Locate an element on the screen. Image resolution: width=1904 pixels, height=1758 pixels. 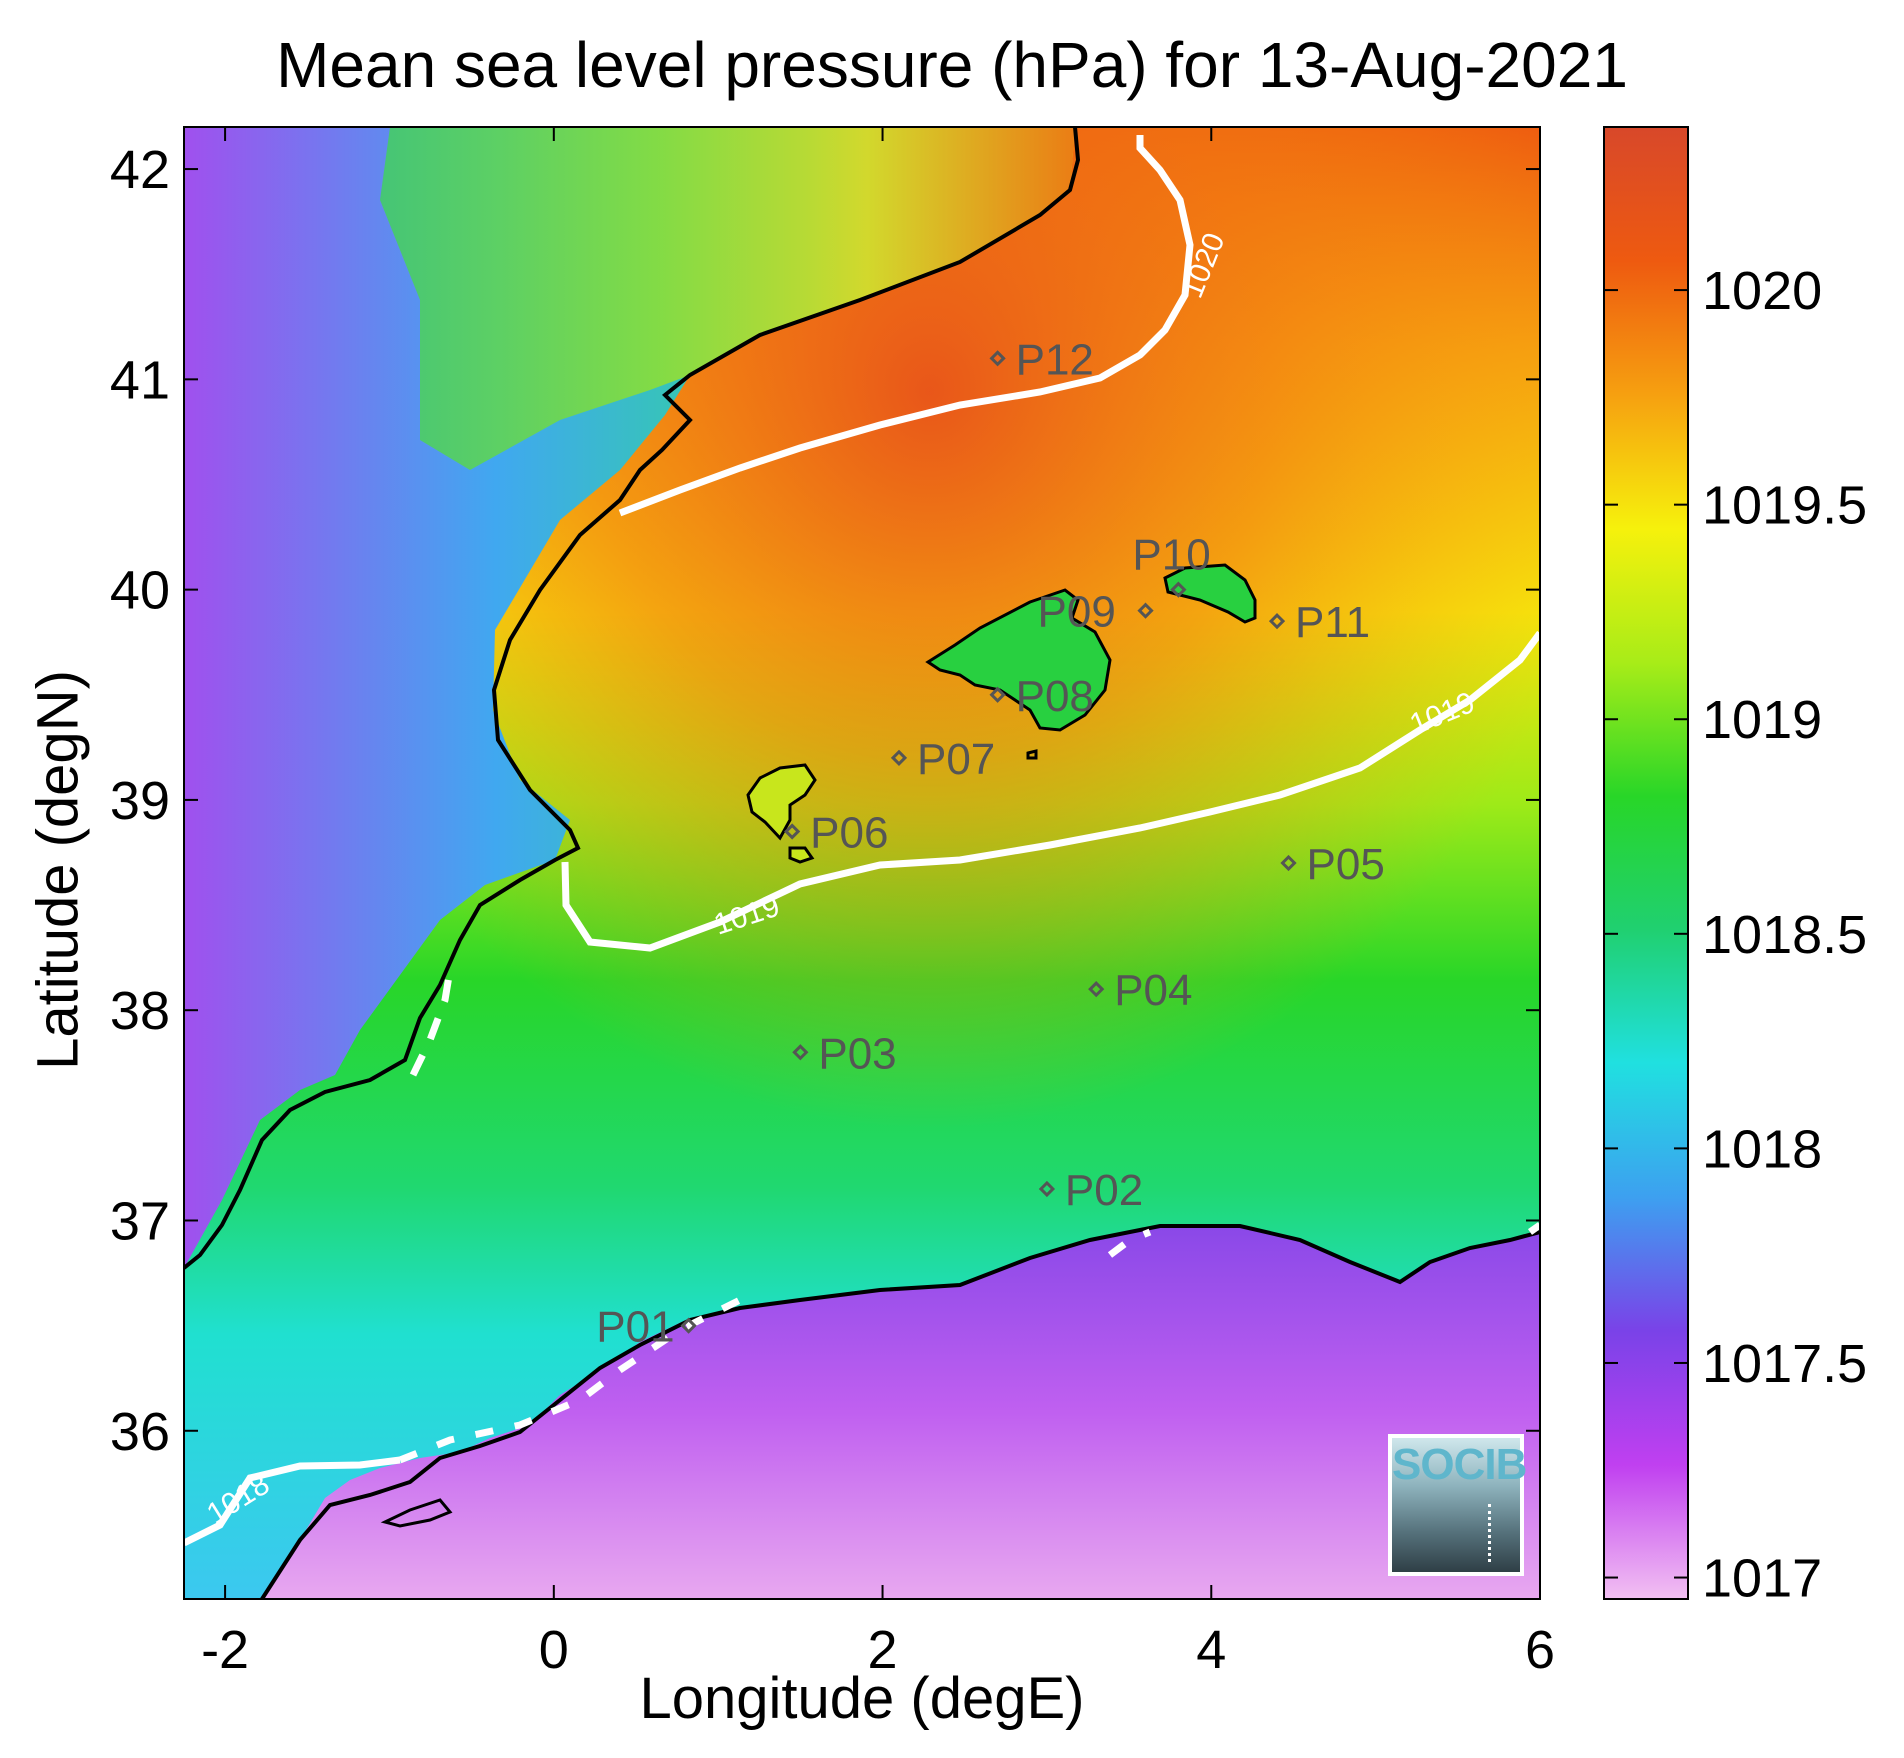
station-label: P01 is located at coordinates (635, 1327).